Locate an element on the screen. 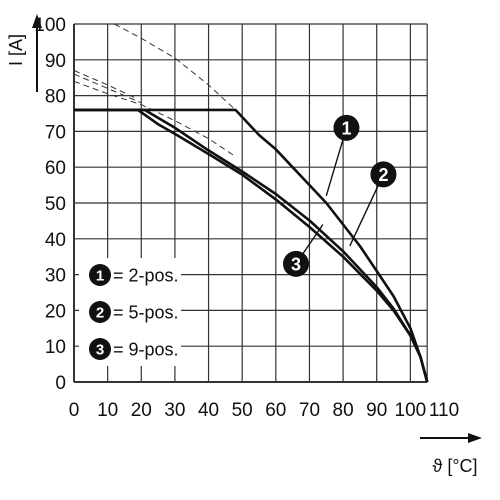  legend-marker-number: 2 is located at coordinates (100, 313).